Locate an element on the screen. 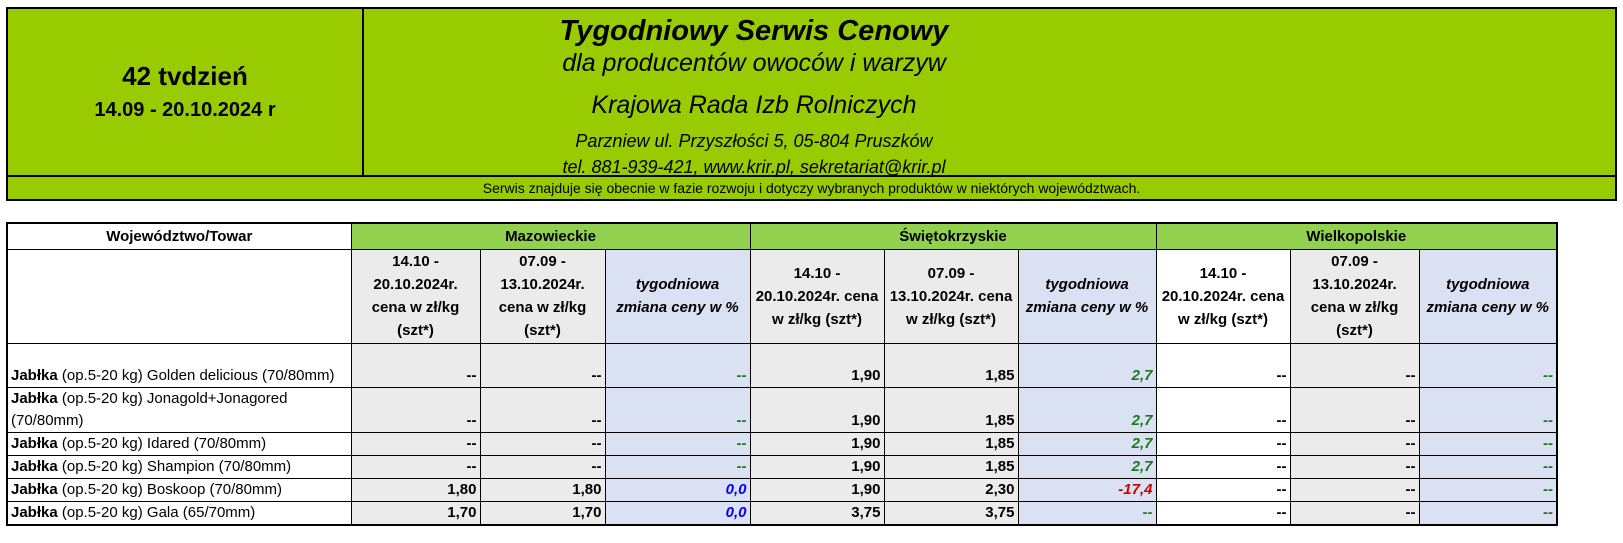  product-details: (op.5-20 kg) Gala (65/70mm) is located at coordinates (156, 512).